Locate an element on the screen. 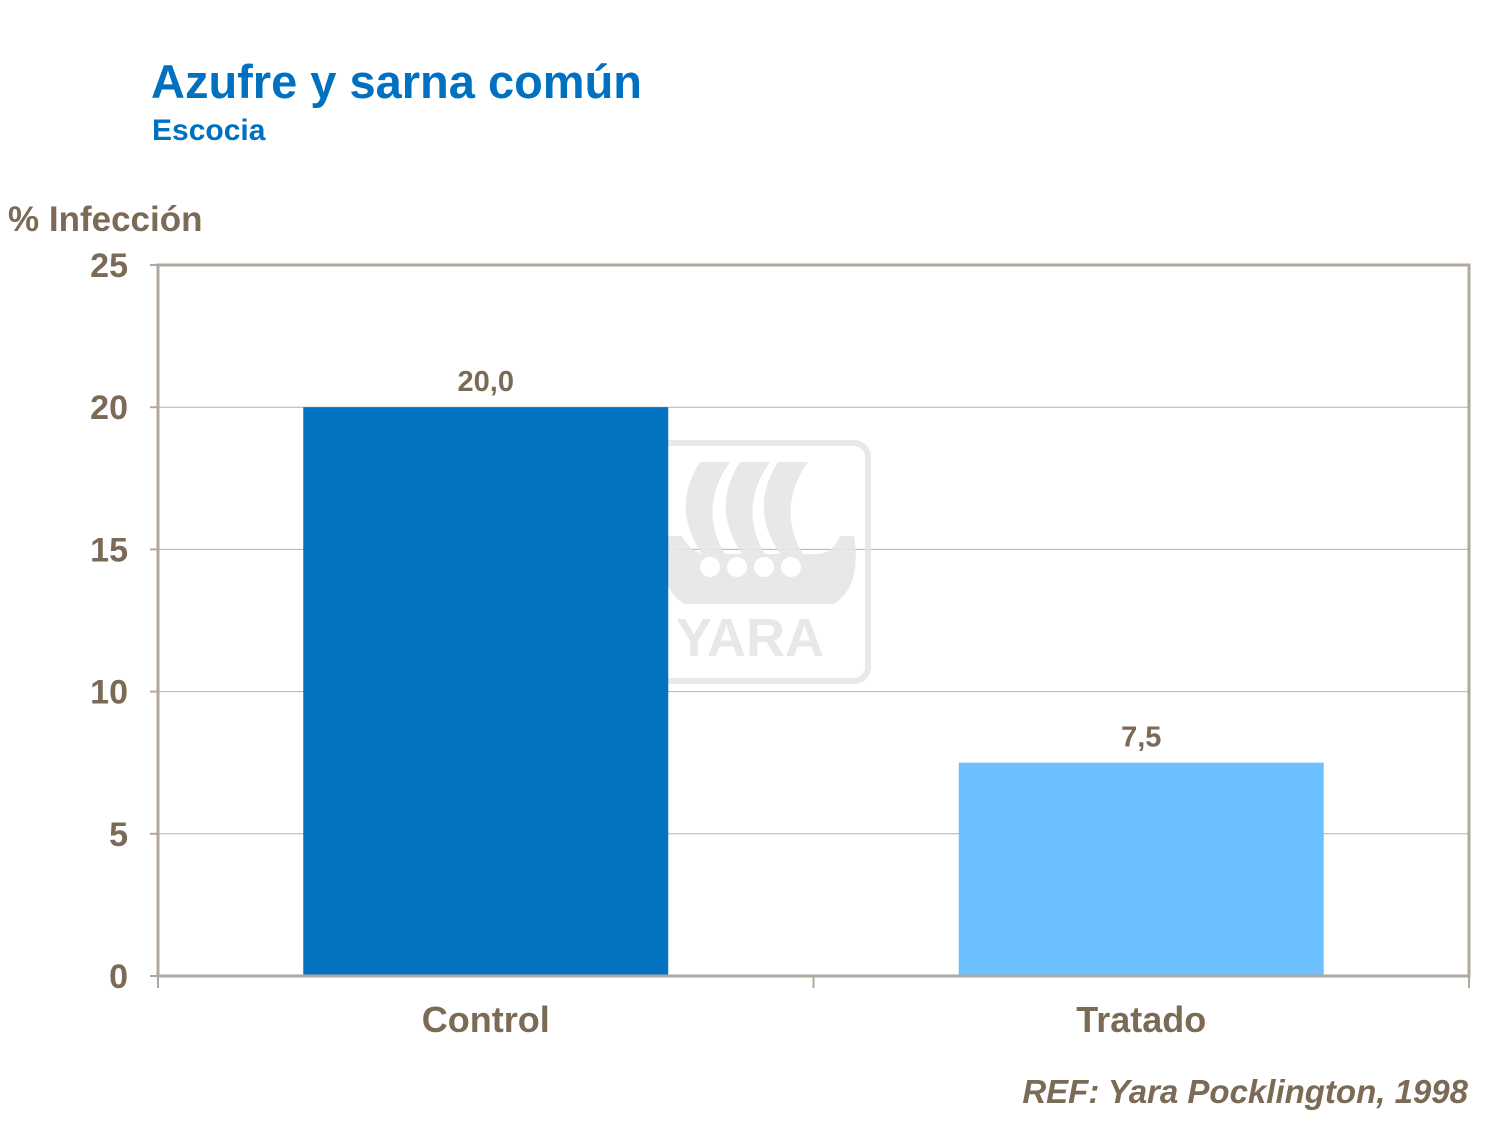 The width and height of the screenshot is (1500, 1125). svg-text: YARA is located at coordinates (750, 638).